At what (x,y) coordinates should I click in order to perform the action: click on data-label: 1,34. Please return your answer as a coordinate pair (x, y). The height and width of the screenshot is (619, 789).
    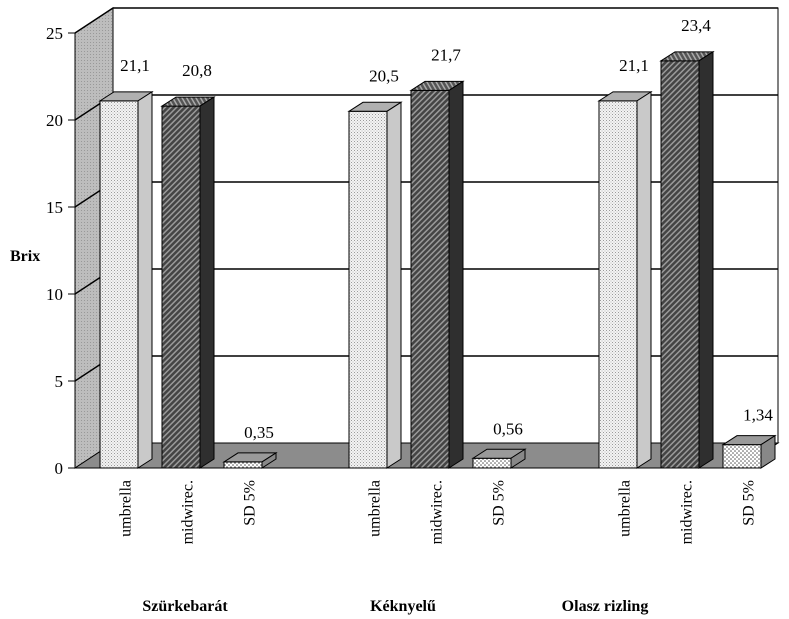
    Looking at the image, I should click on (758, 415).